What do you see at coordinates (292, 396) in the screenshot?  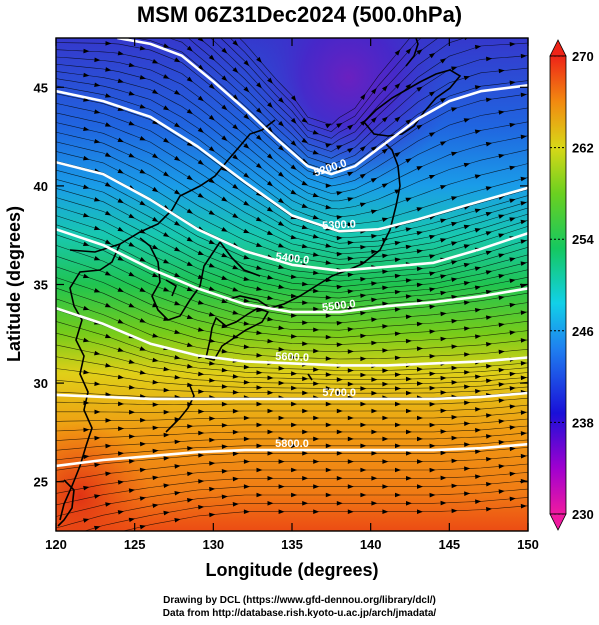 I see `contour-line` at bounding box center [292, 396].